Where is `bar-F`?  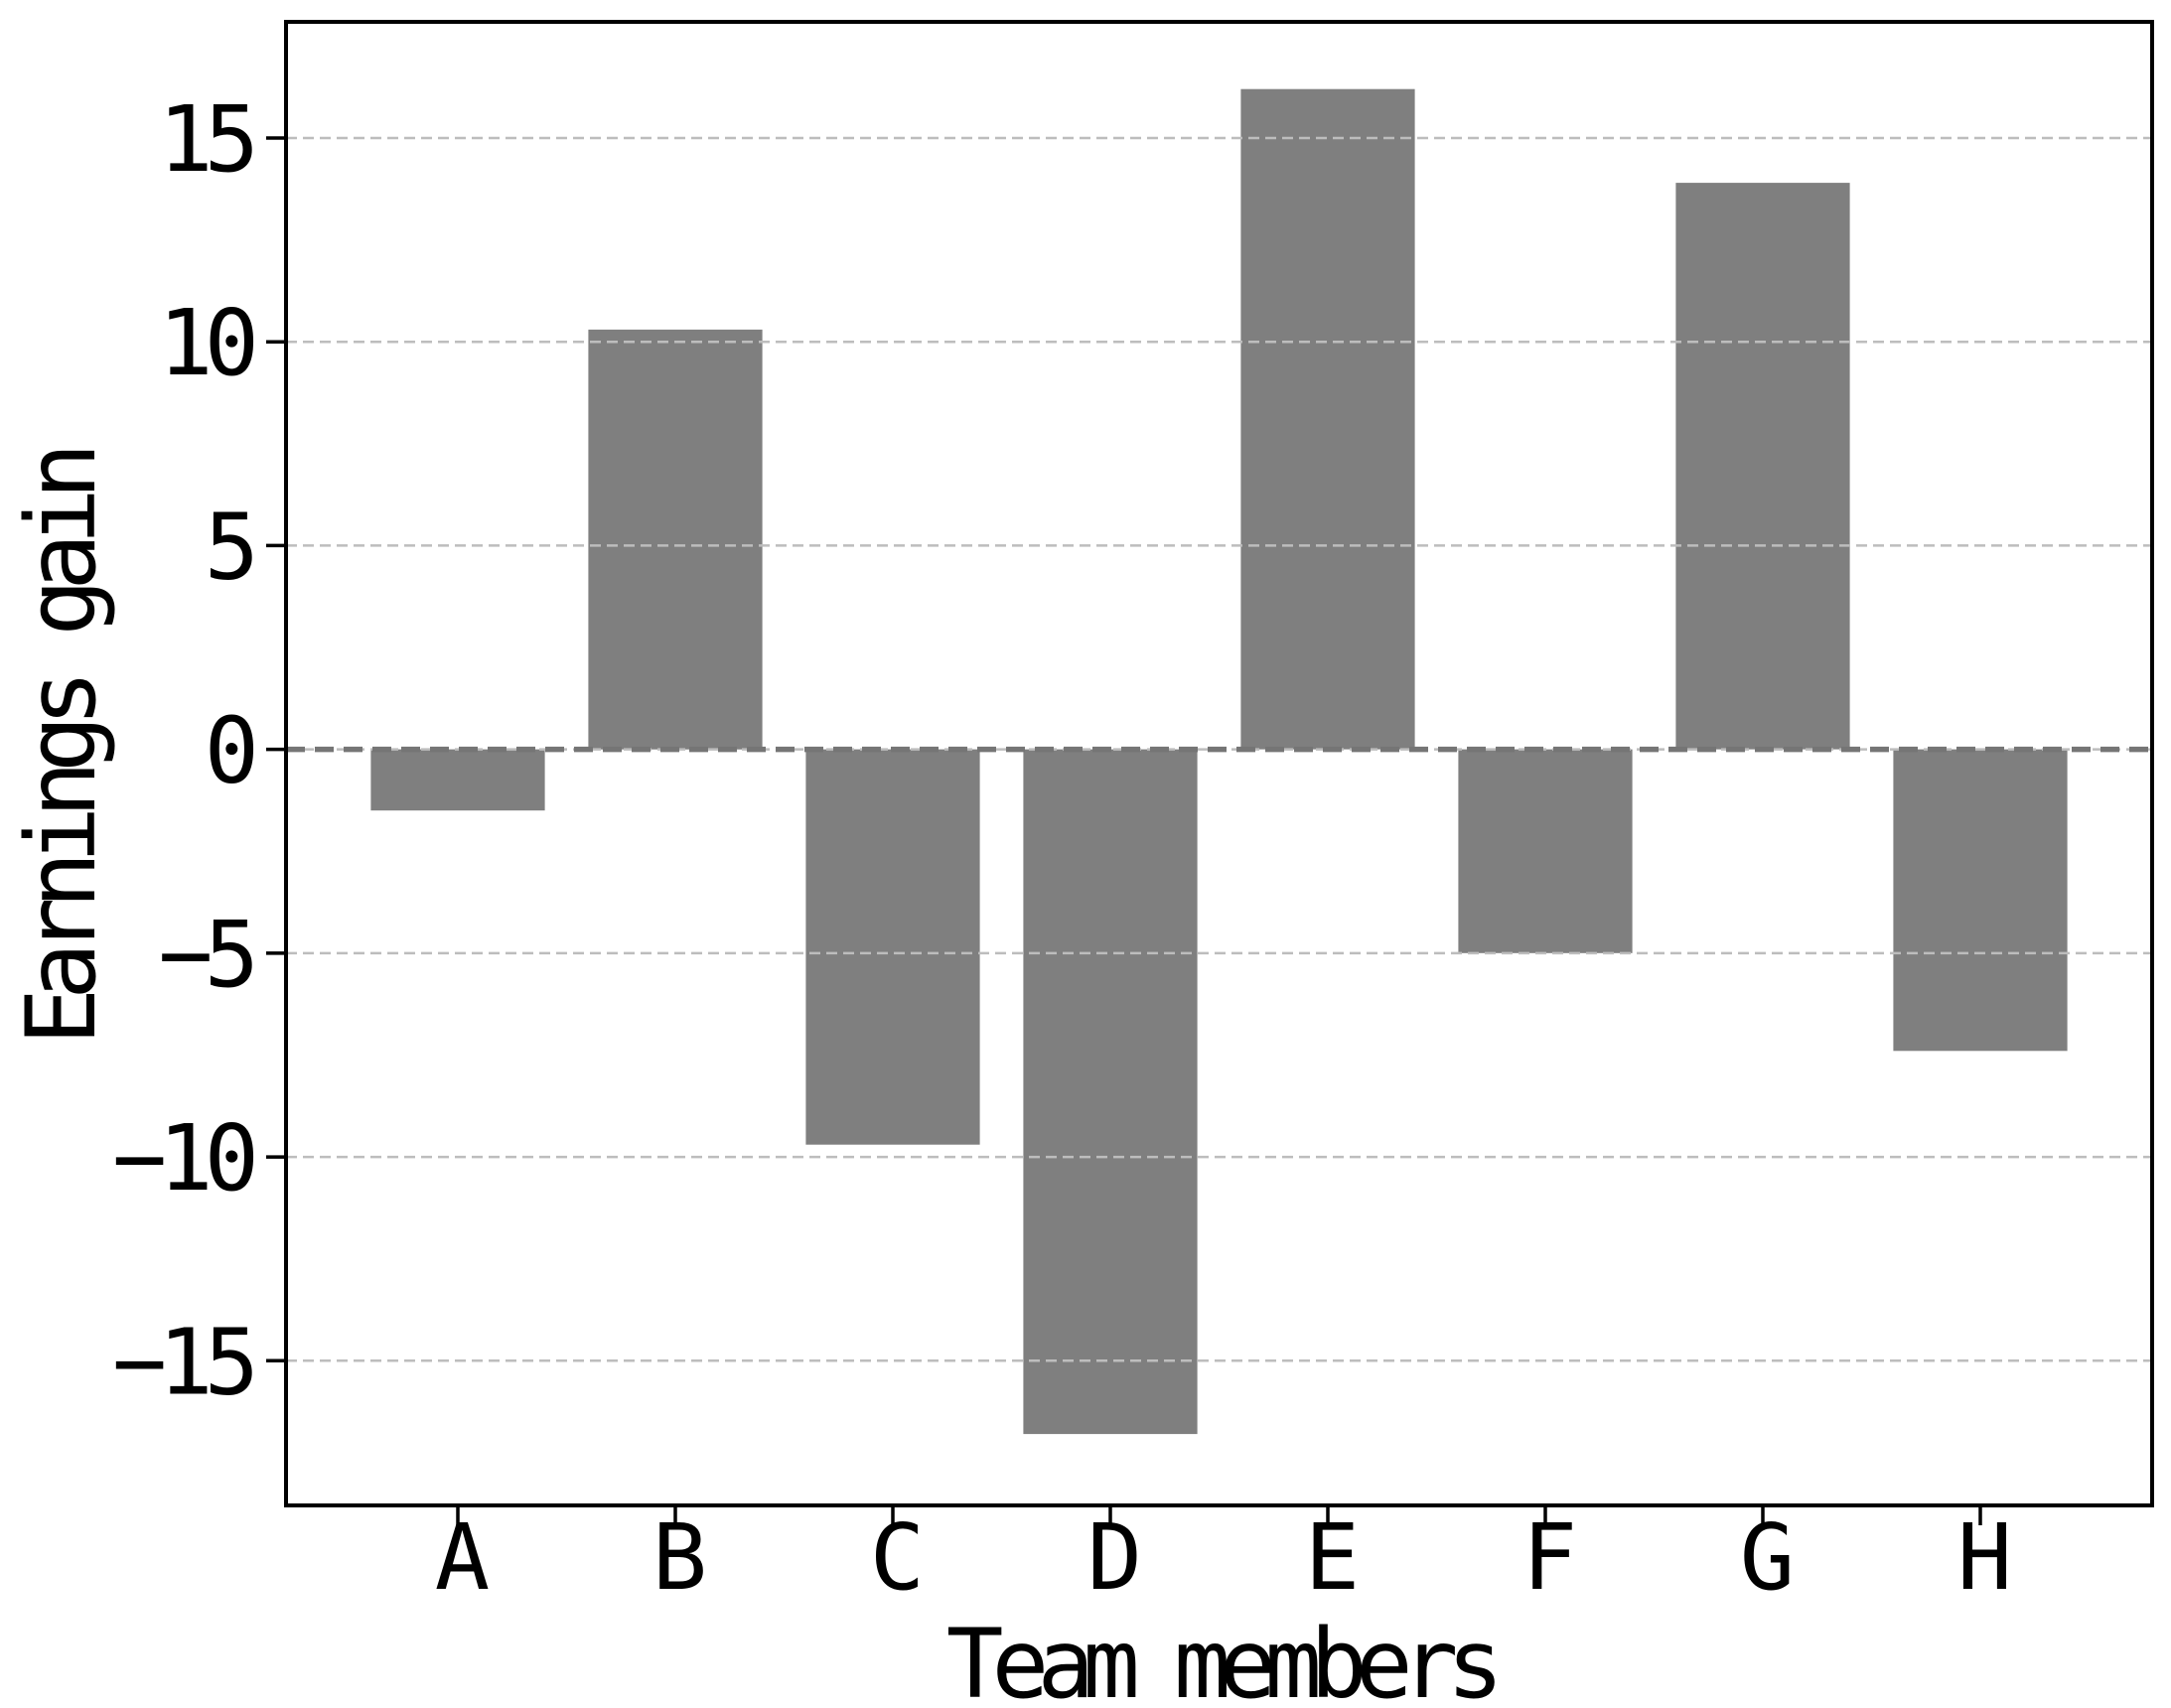
bar-F is located at coordinates (1545, 851).